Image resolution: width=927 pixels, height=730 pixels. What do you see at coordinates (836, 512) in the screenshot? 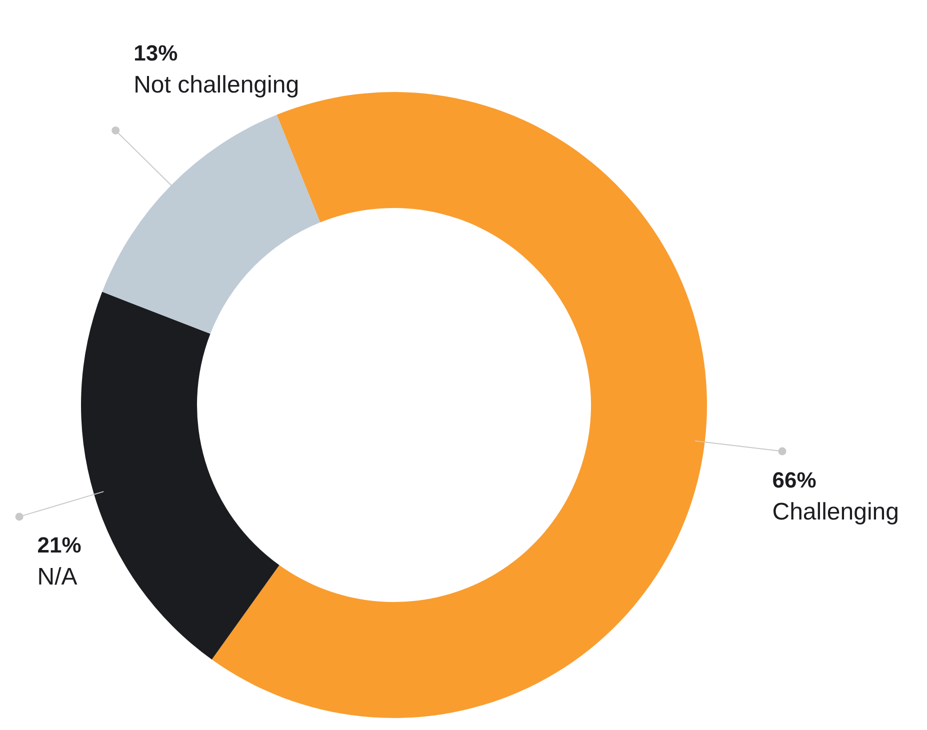
I see `slice-label: Challenging` at bounding box center [836, 512].